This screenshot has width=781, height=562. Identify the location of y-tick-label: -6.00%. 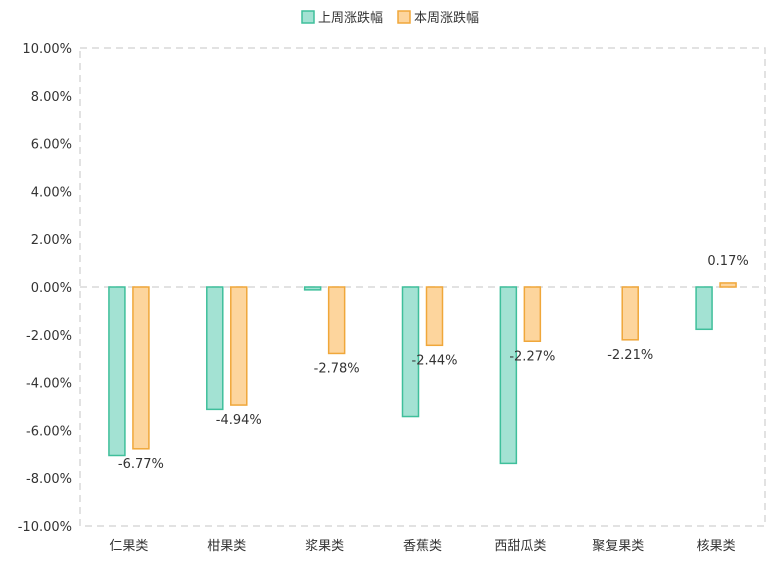
(49, 431).